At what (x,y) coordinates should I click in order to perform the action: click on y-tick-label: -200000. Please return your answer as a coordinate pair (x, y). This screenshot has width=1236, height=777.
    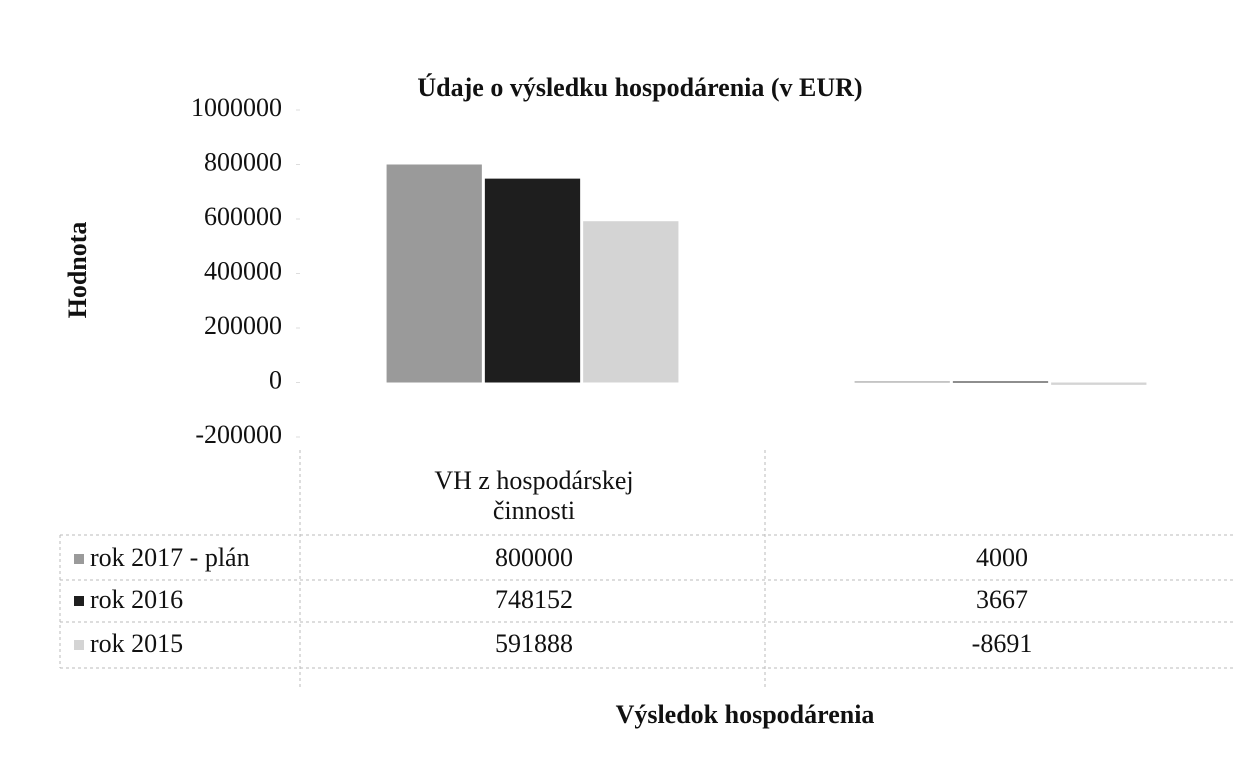
    Looking at the image, I should click on (238, 434).